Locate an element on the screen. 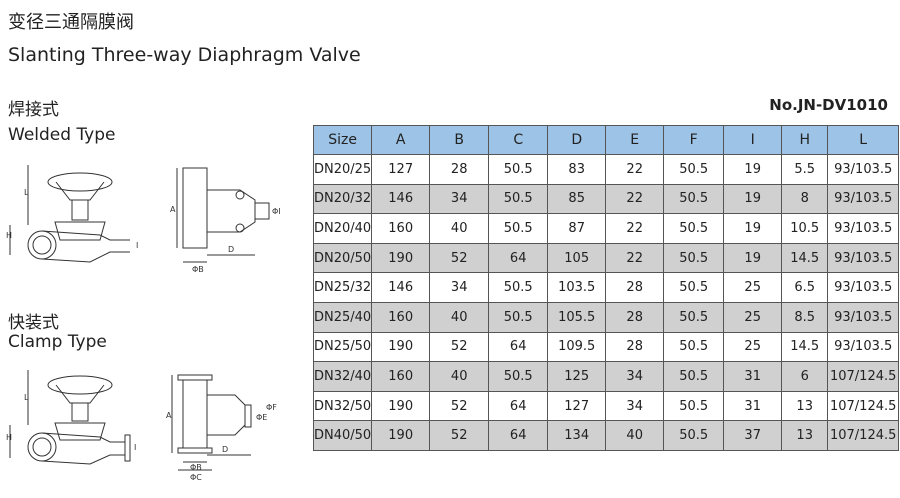 The width and height of the screenshot is (900, 498). table-cell: 107/124.5 is located at coordinates (863, 435).